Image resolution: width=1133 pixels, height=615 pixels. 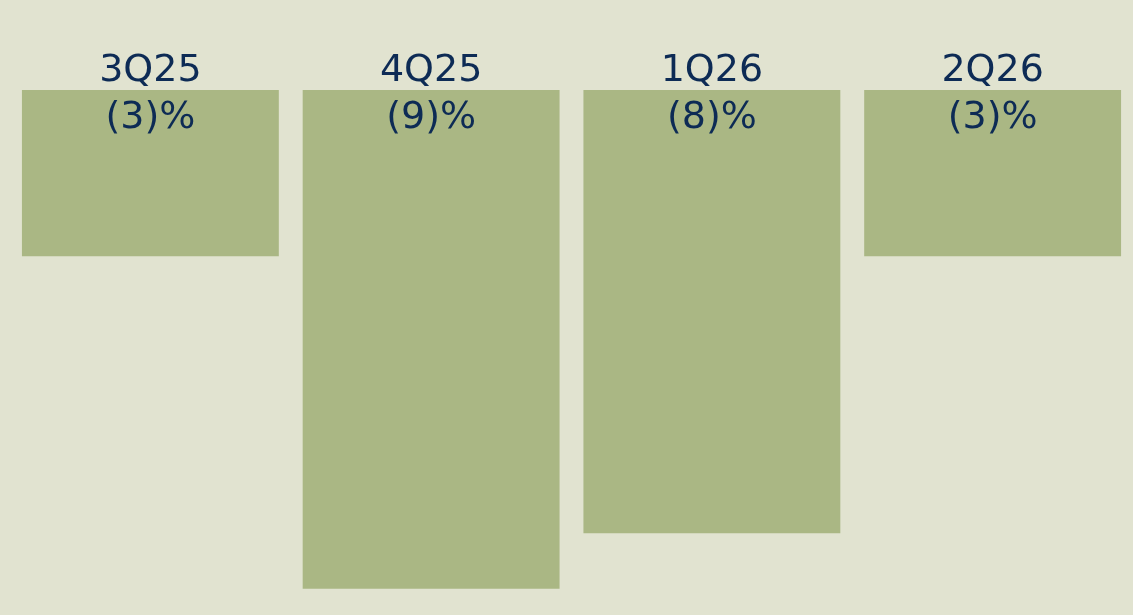 What do you see at coordinates (992, 68) in the screenshot?
I see `x-tick-label: 2Q26` at bounding box center [992, 68].